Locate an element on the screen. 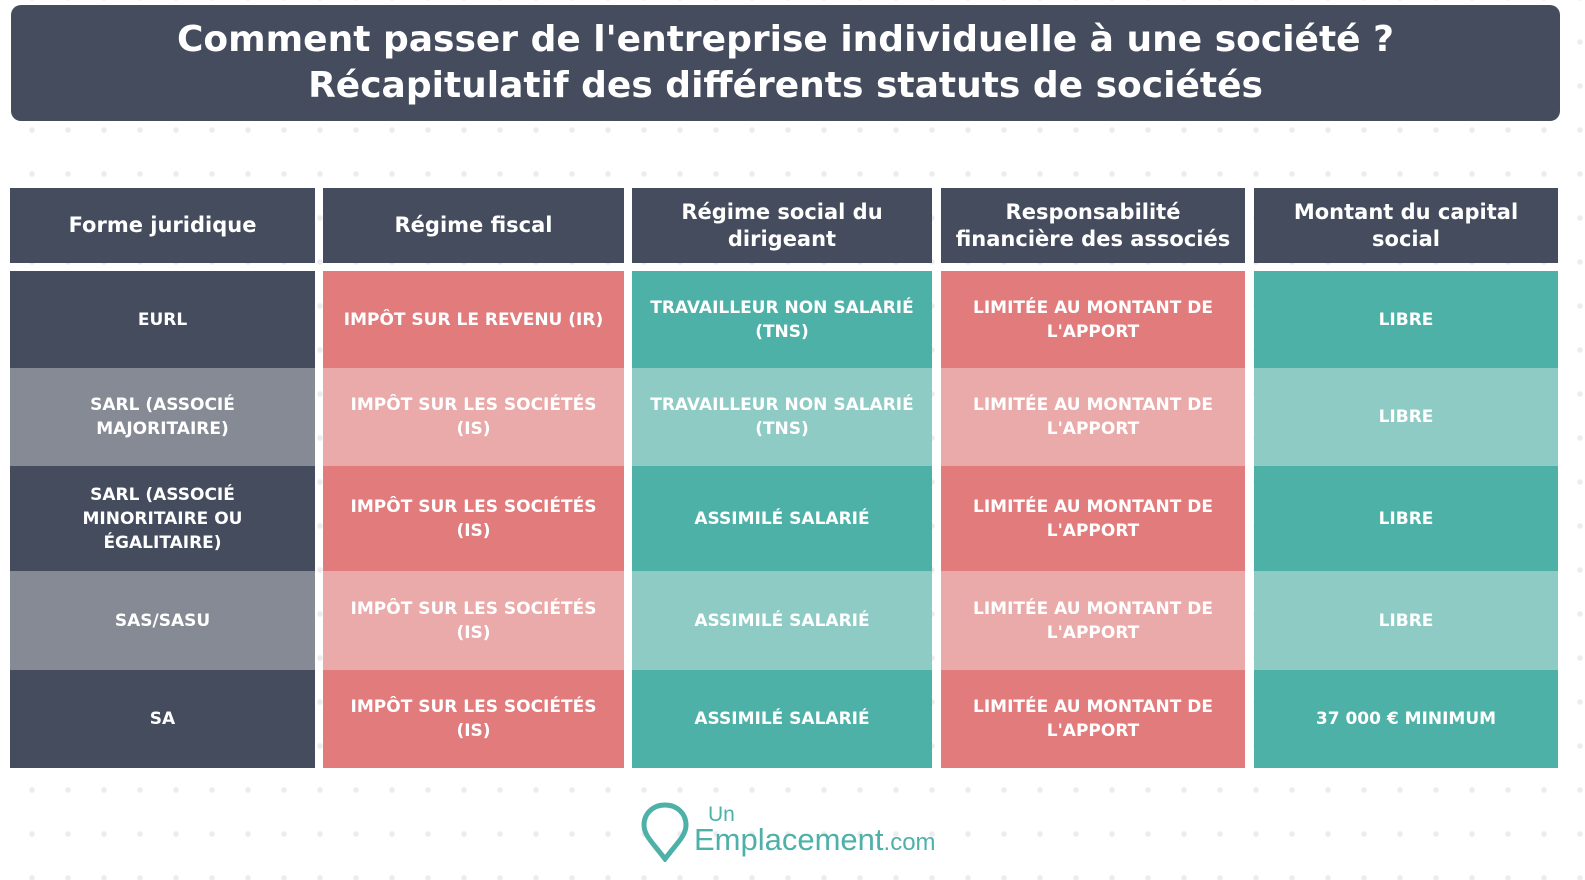  logo-text-emplacement: Emplacement is located at coordinates (789, 839).